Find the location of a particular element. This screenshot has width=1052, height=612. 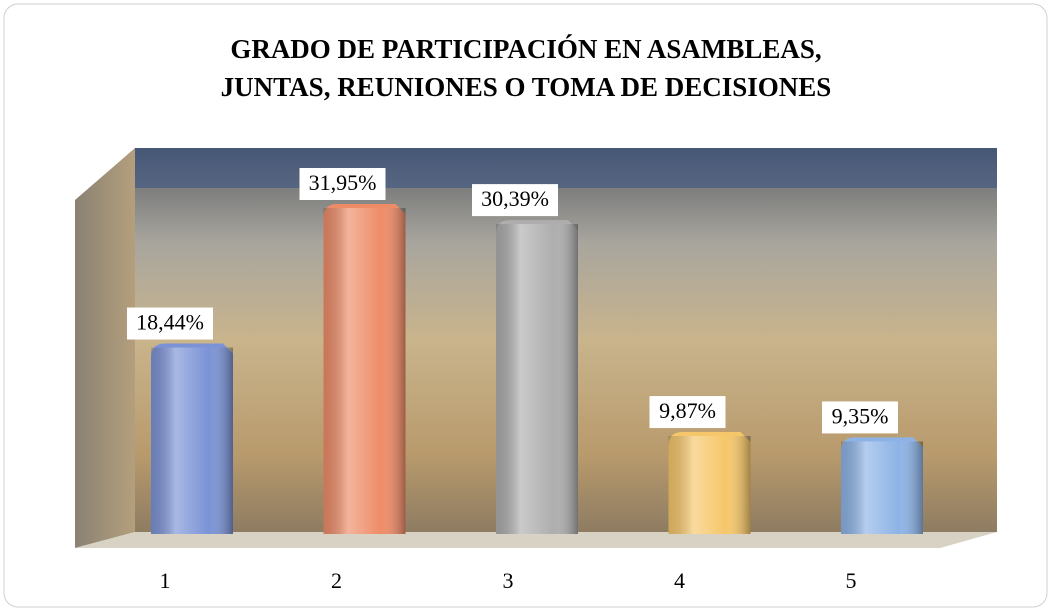

x-tick-label: 2 is located at coordinates (336, 580).